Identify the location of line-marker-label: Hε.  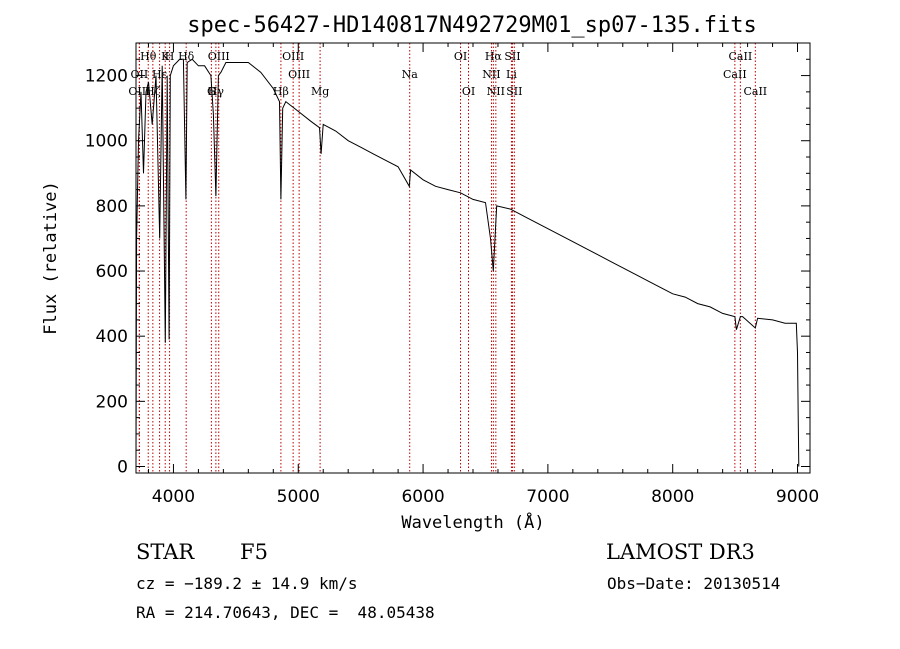
(160, 74).